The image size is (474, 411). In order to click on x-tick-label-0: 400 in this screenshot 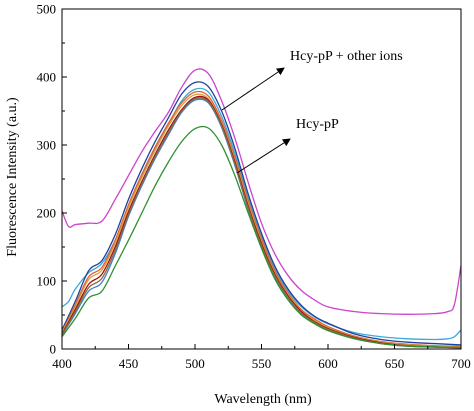, I will do `click(62, 363)`.